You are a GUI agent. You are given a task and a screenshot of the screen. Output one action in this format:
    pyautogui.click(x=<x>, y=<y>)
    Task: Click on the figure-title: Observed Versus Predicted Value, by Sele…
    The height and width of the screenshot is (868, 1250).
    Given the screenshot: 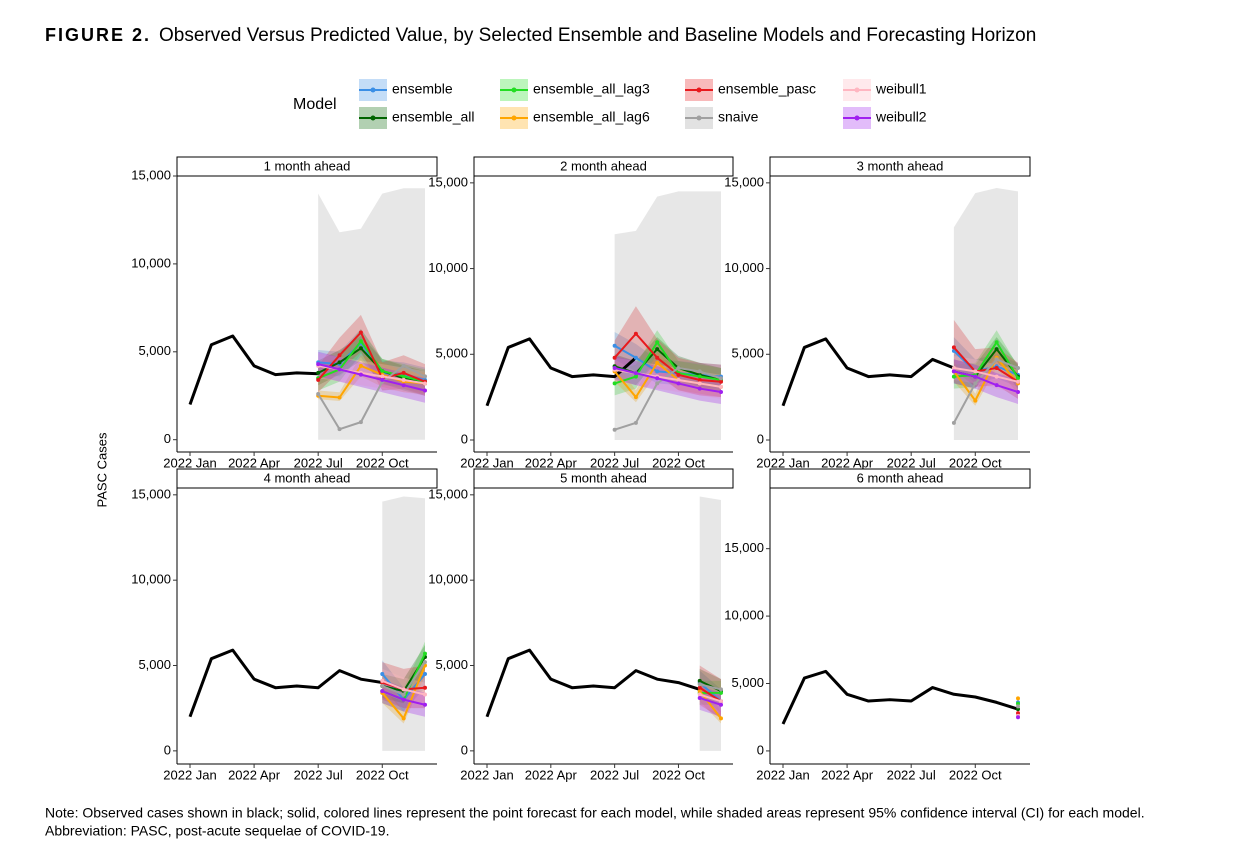 What is the action you would take?
    pyautogui.click(x=597, y=35)
    